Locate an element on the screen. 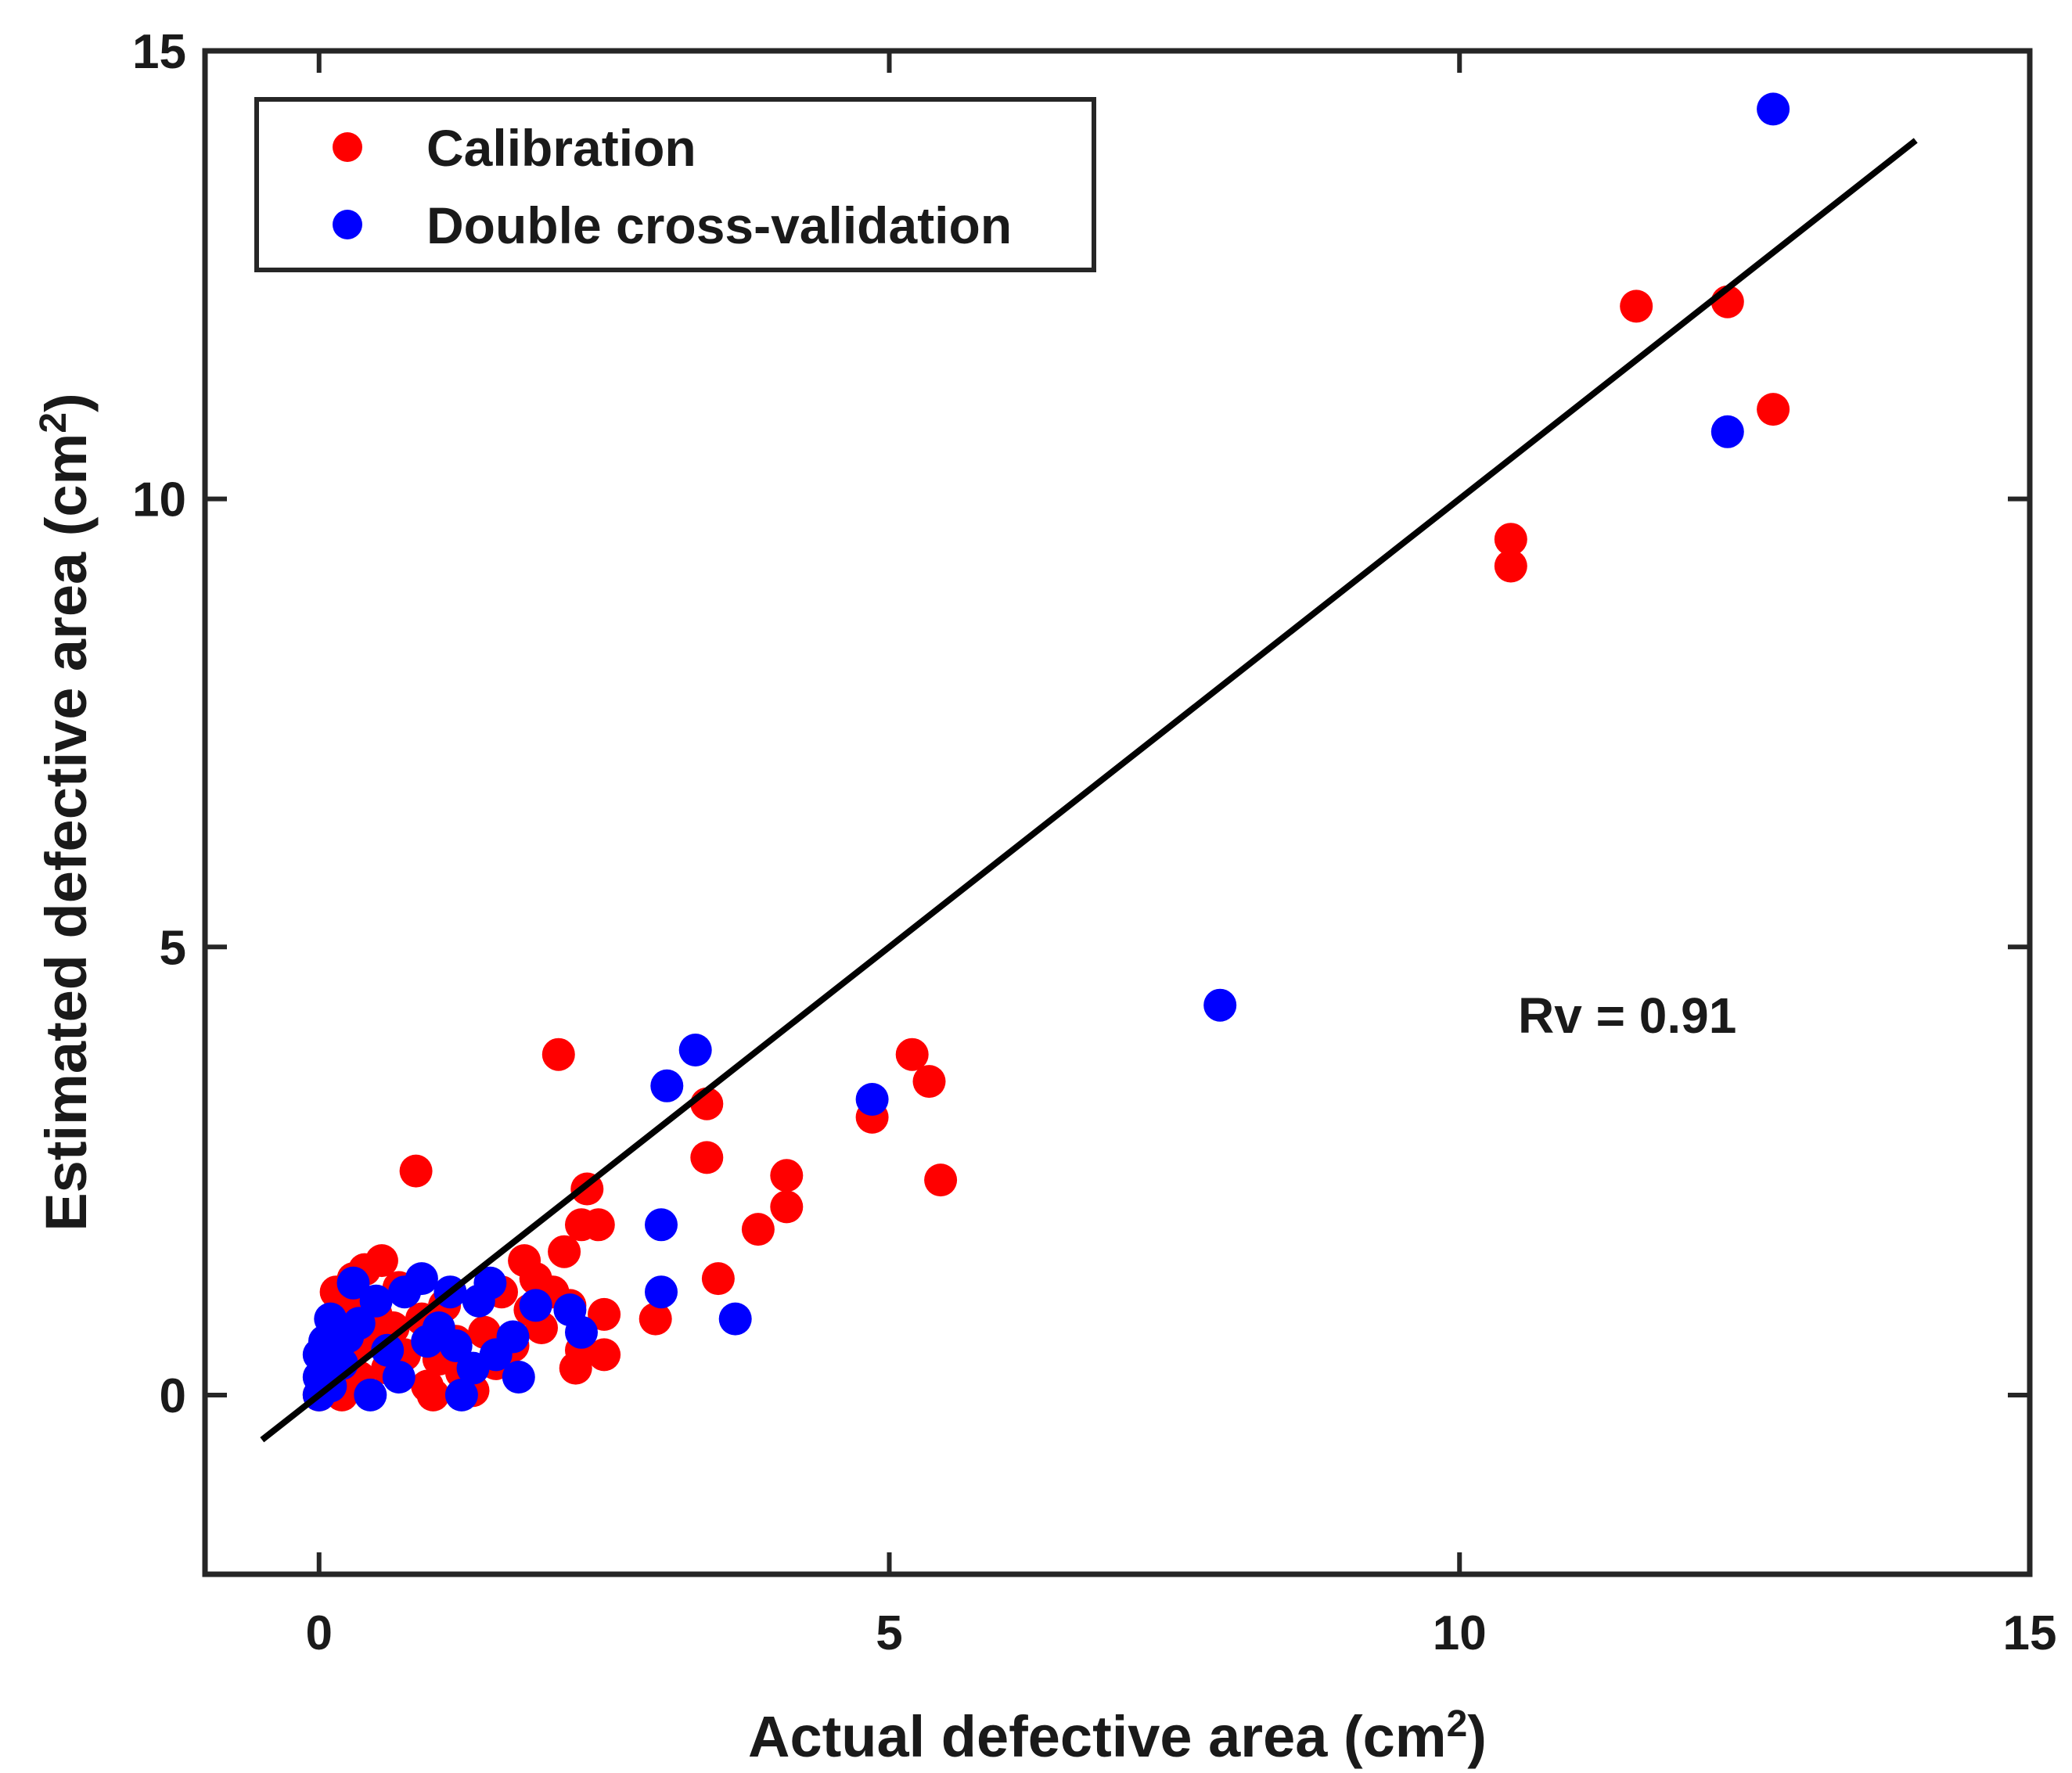 The width and height of the screenshot is (2072, 1773). legend-label-double-cross-validation: Double cross-validation is located at coordinates (719, 225).